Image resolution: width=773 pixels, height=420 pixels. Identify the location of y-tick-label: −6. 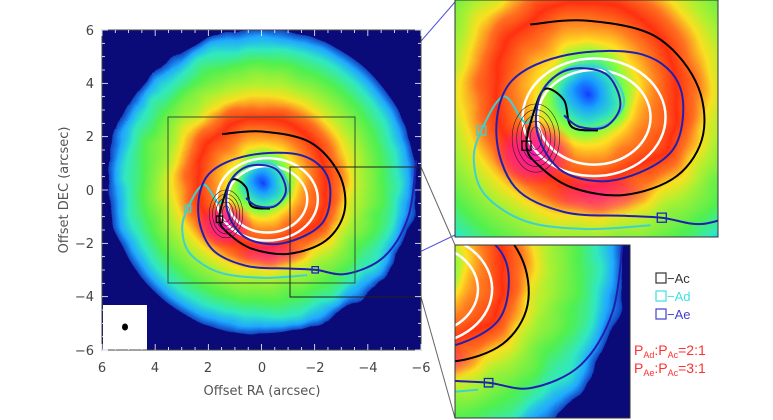
(84, 351).